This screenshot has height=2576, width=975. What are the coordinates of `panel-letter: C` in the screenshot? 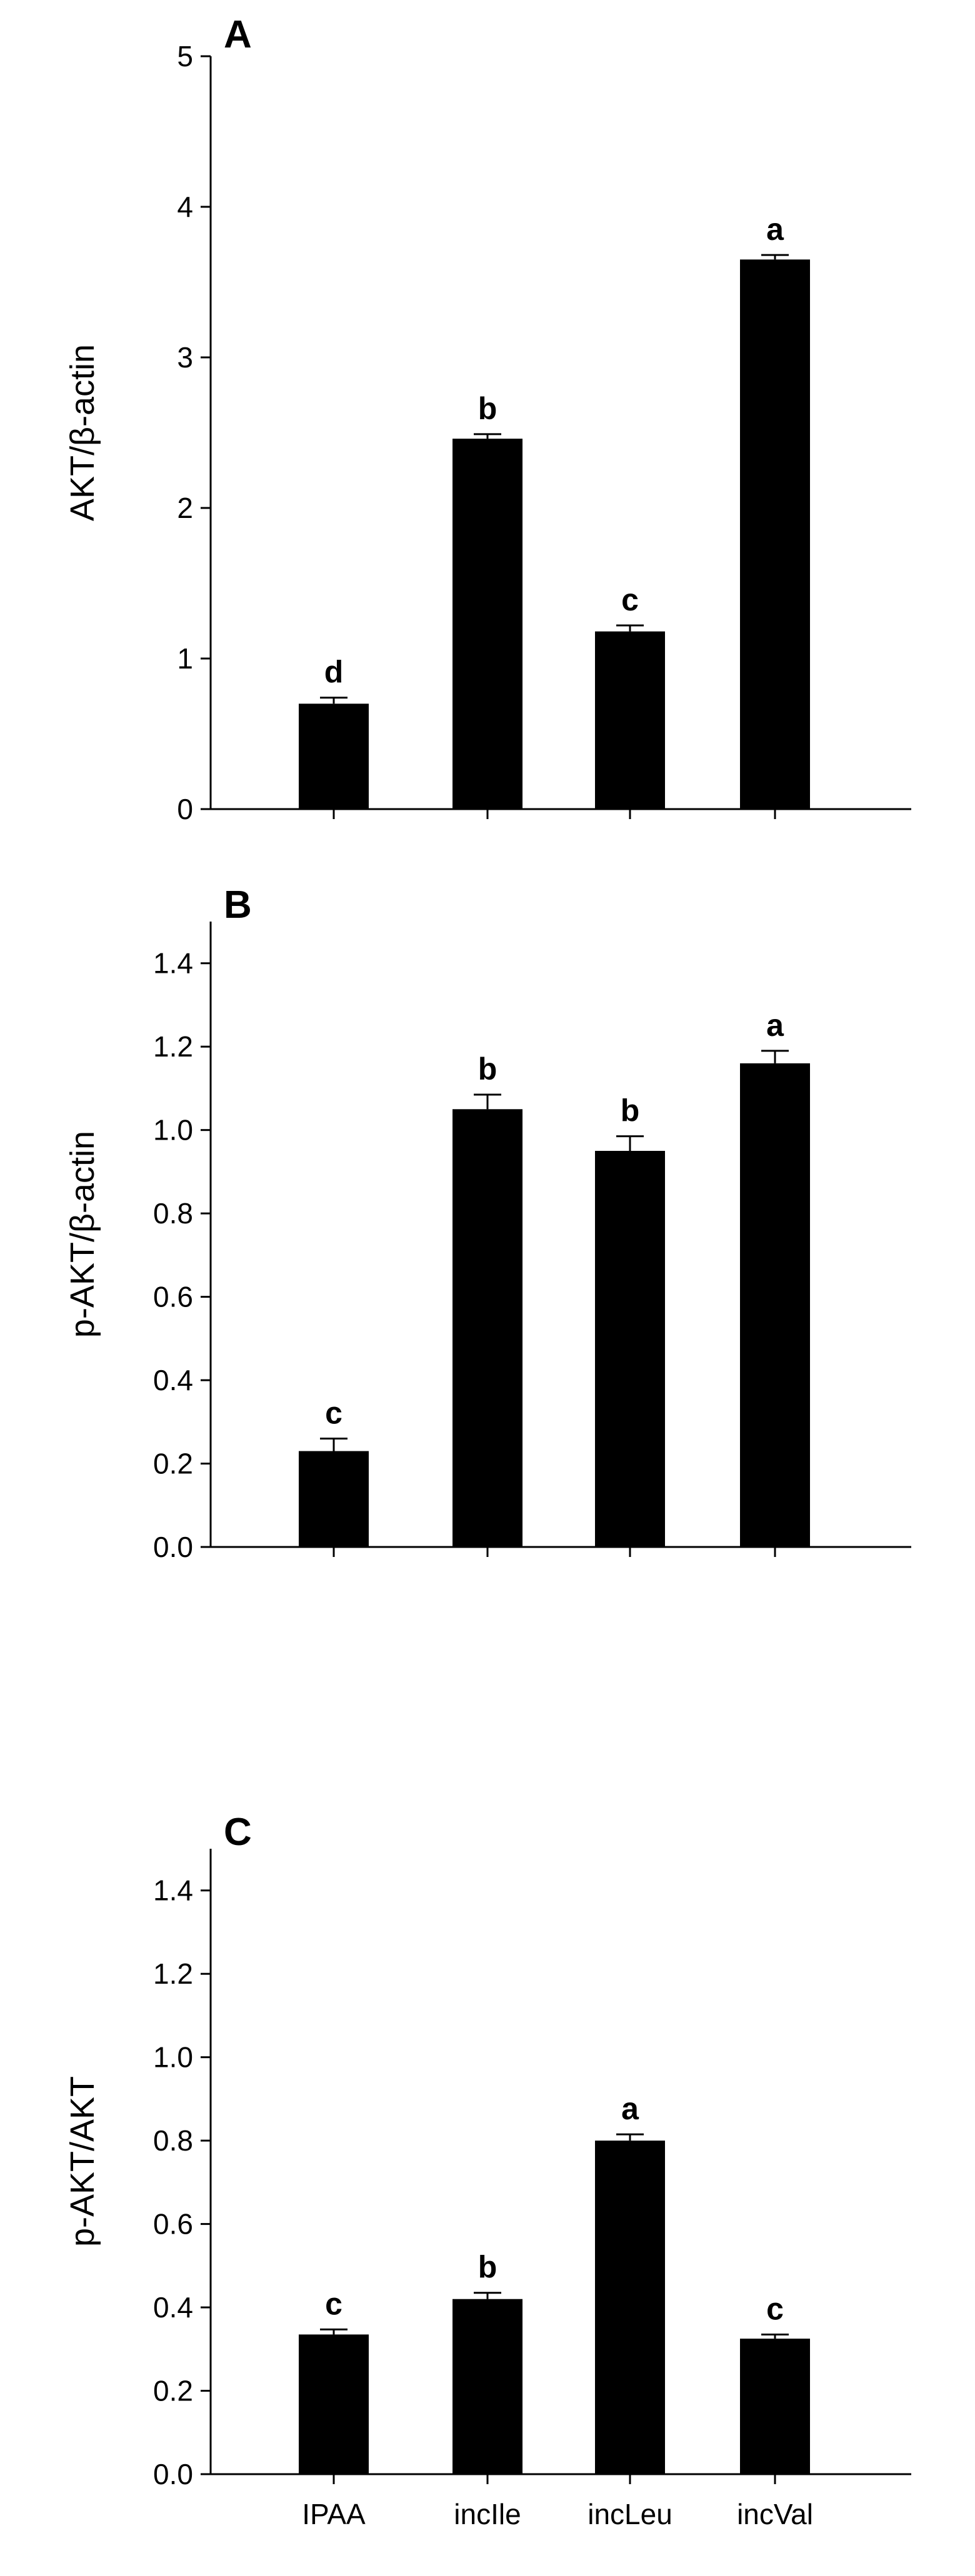 It's located at (238, 1832).